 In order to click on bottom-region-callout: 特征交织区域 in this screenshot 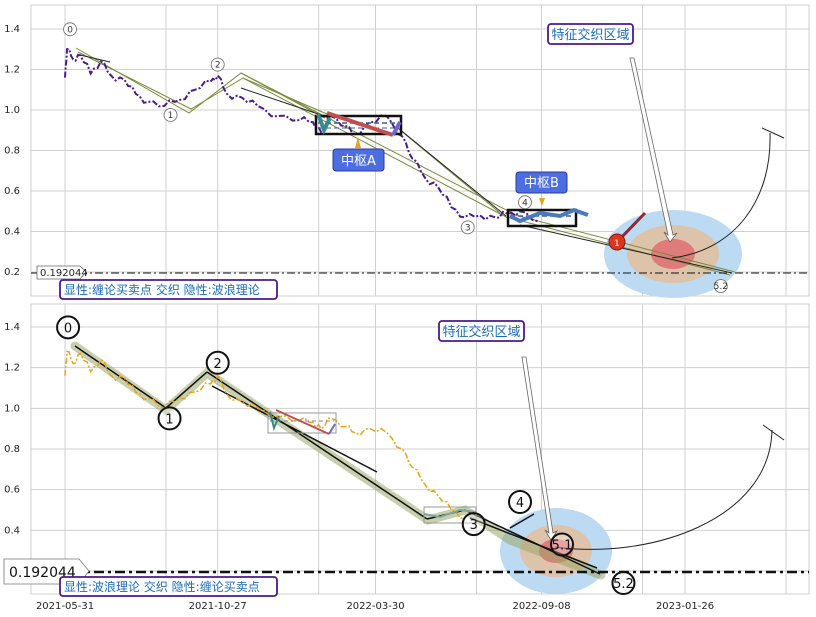, I will do `click(481, 331)`.